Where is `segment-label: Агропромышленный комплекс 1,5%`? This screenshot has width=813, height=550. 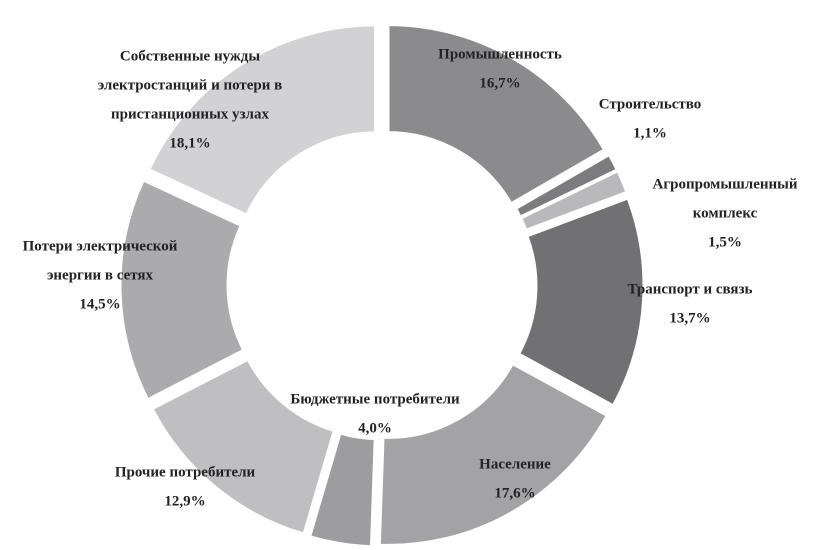 segment-label: Агропромышленный комплекс 1,5% is located at coordinates (725, 213).